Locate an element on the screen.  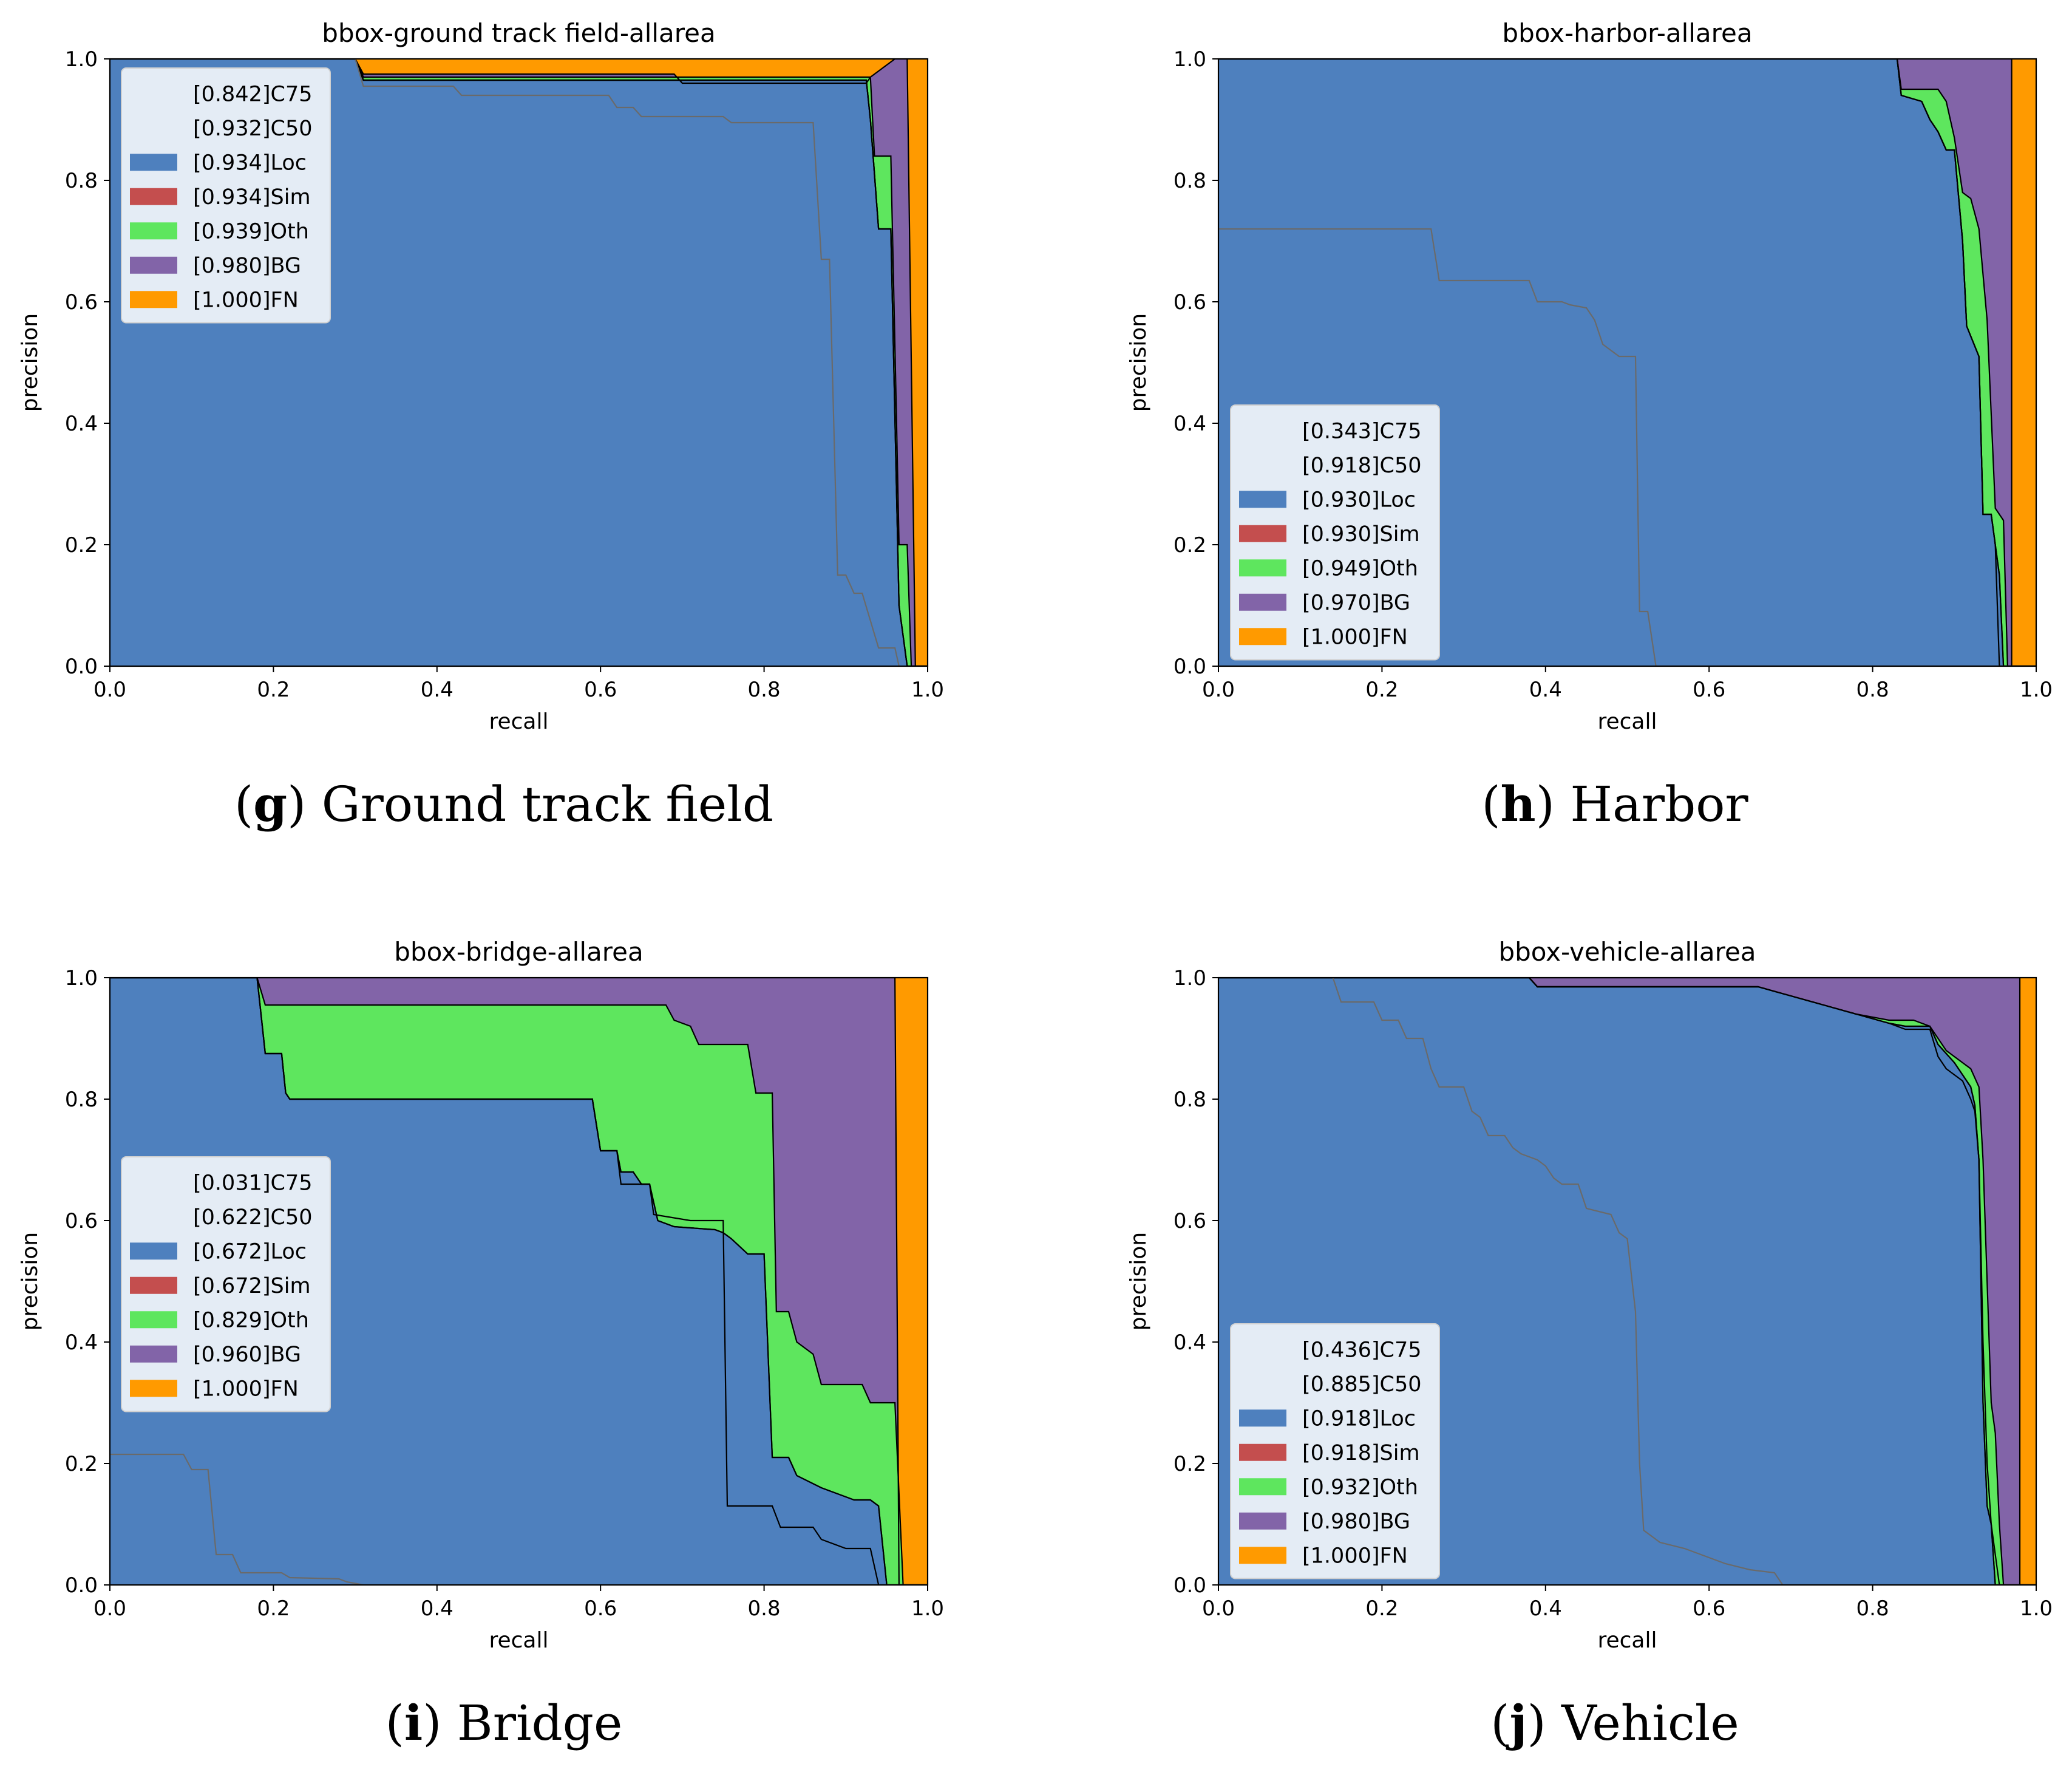
chart-title: bbox-ground track field-allarea is located at coordinates (518, 33).